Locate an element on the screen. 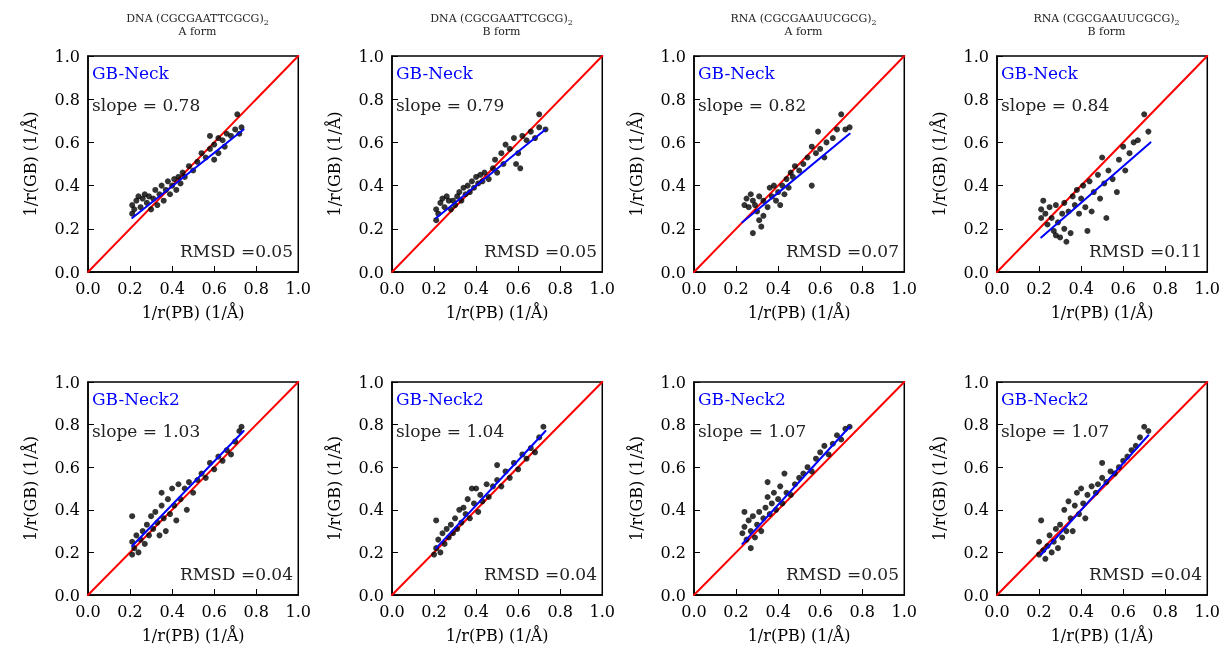 This screenshot has width=1226, height=664. annotation: RMSD =0.11 is located at coordinates (1145, 250).